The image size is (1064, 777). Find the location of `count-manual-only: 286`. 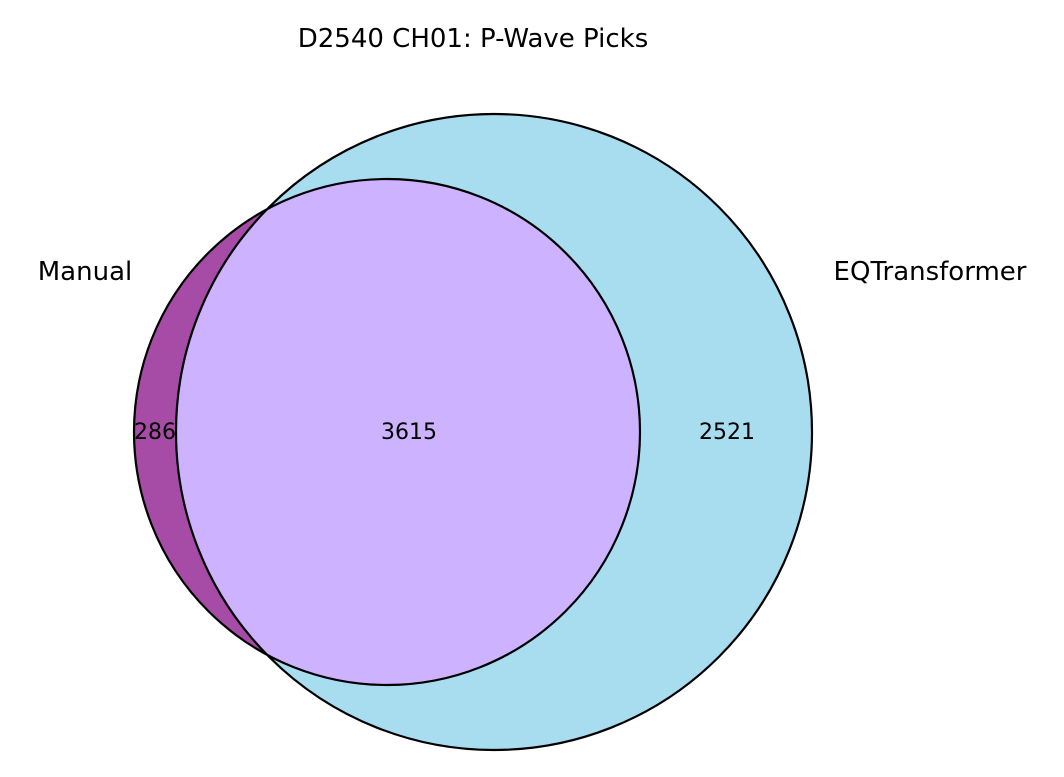

count-manual-only: 286 is located at coordinates (155, 432).